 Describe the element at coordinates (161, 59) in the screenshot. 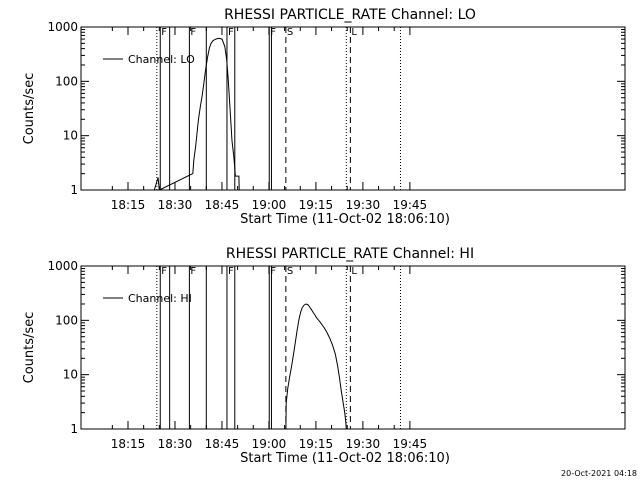

I see `legend-label: Channel: LO` at that location.